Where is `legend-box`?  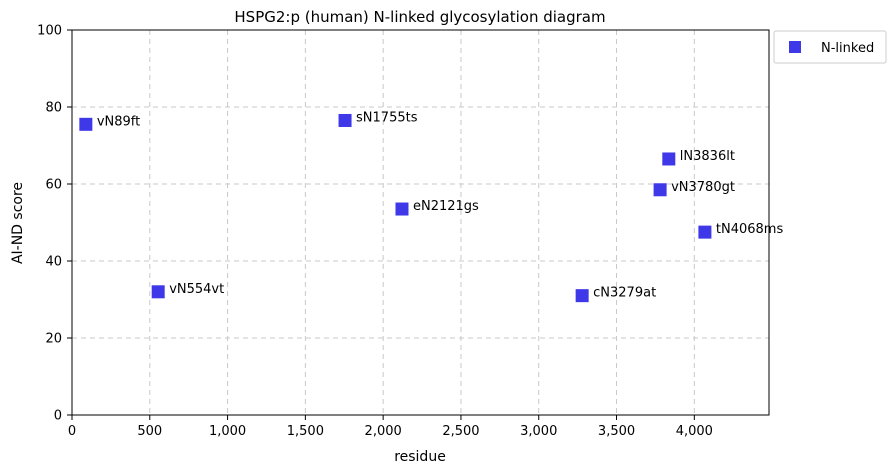 legend-box is located at coordinates (830, 47).